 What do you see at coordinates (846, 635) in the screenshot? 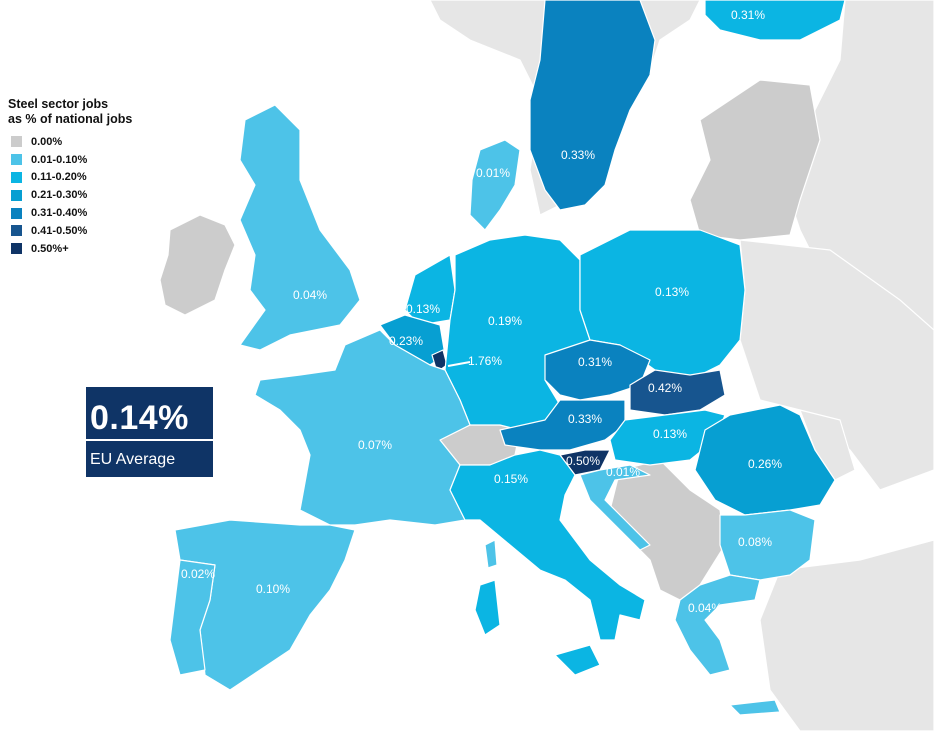
I see `country-turkey` at bounding box center [846, 635].